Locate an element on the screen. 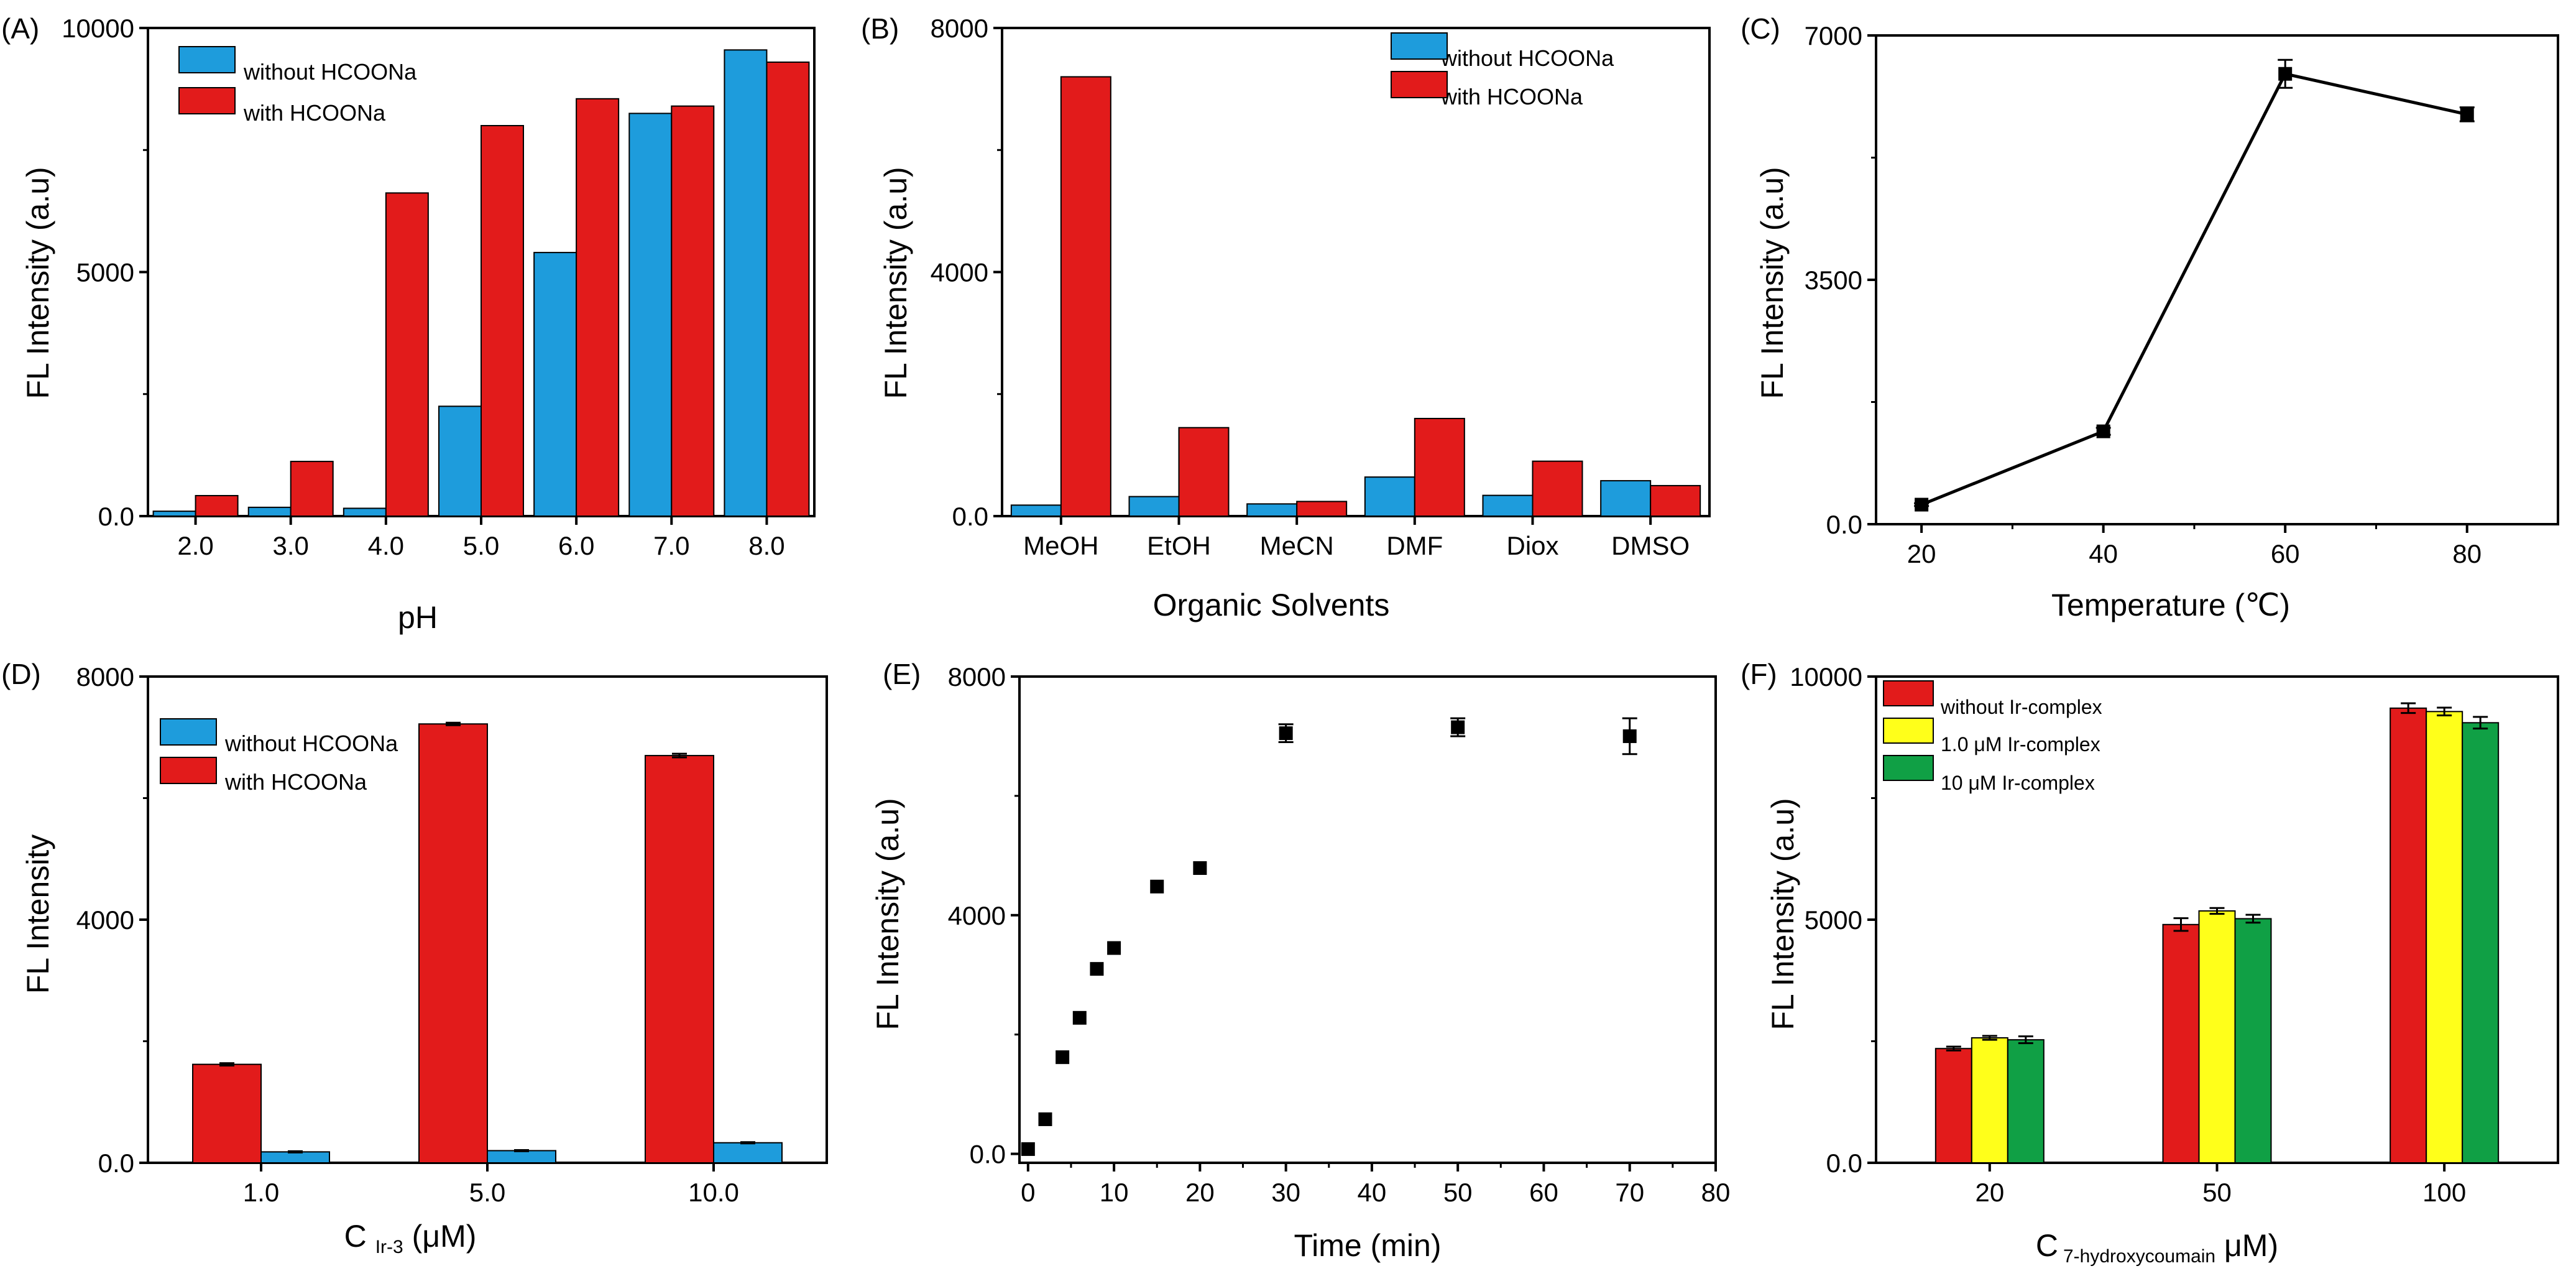 The height and width of the screenshot is (1271, 2576). panel-f-x-tick: 20 is located at coordinates (1989, 1192).